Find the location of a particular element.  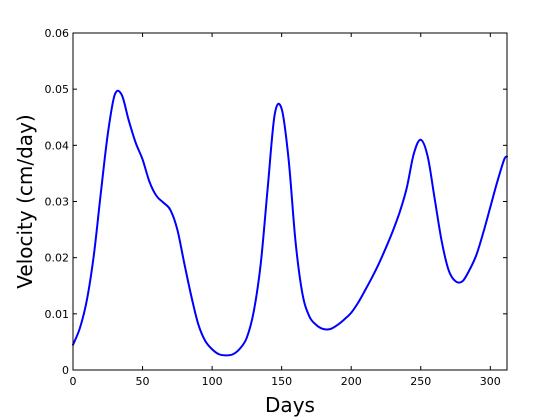

y-axis-title: Velocity (cm/day) is located at coordinates (25, 201).